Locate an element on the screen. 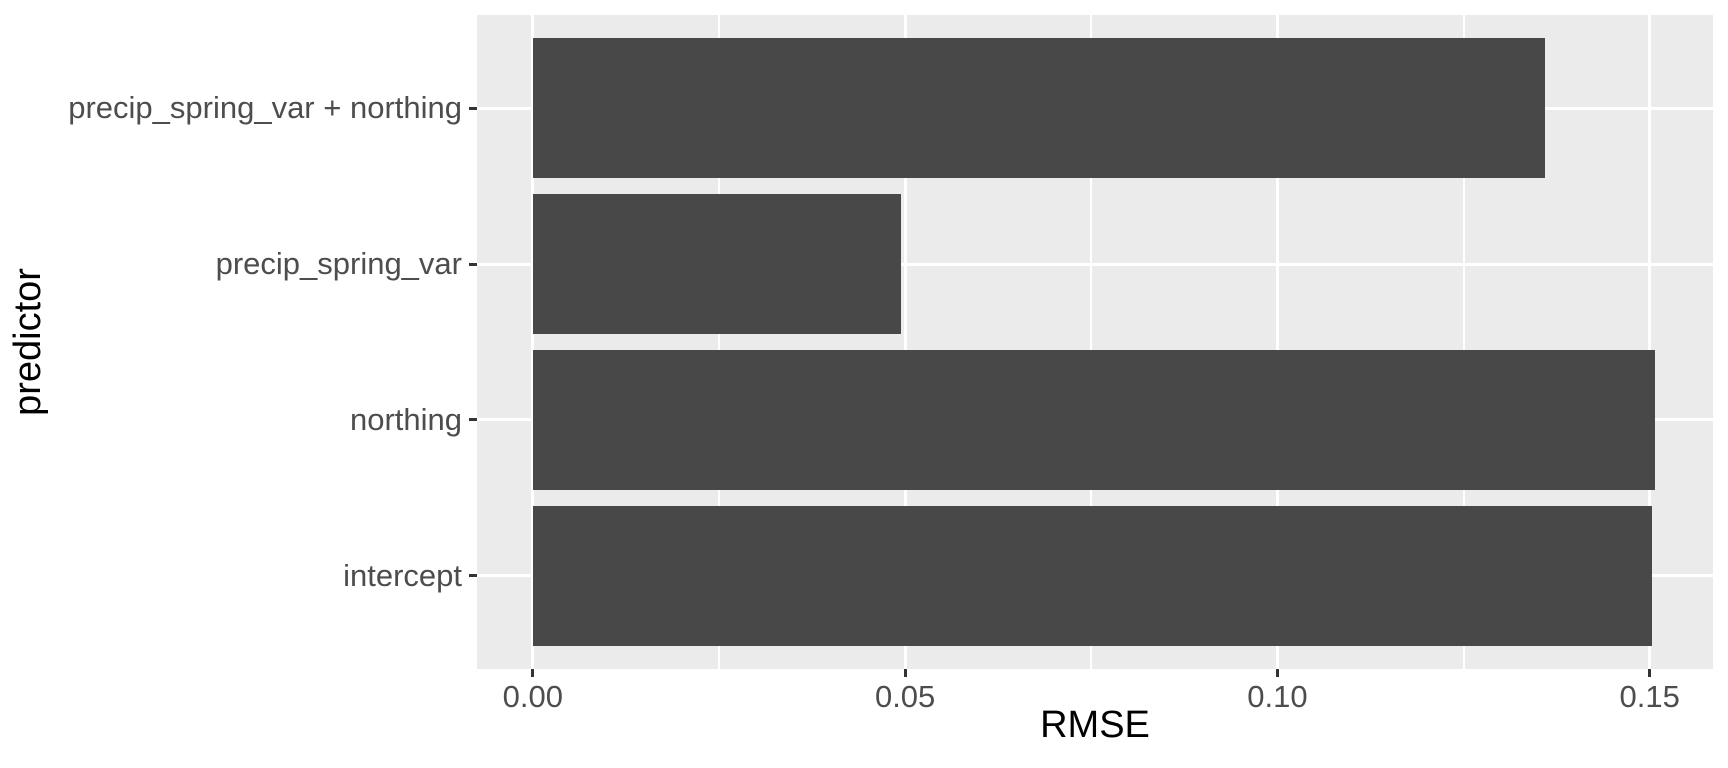 The width and height of the screenshot is (1728, 768). y-axis-category-label: northing is located at coordinates (405, 419).